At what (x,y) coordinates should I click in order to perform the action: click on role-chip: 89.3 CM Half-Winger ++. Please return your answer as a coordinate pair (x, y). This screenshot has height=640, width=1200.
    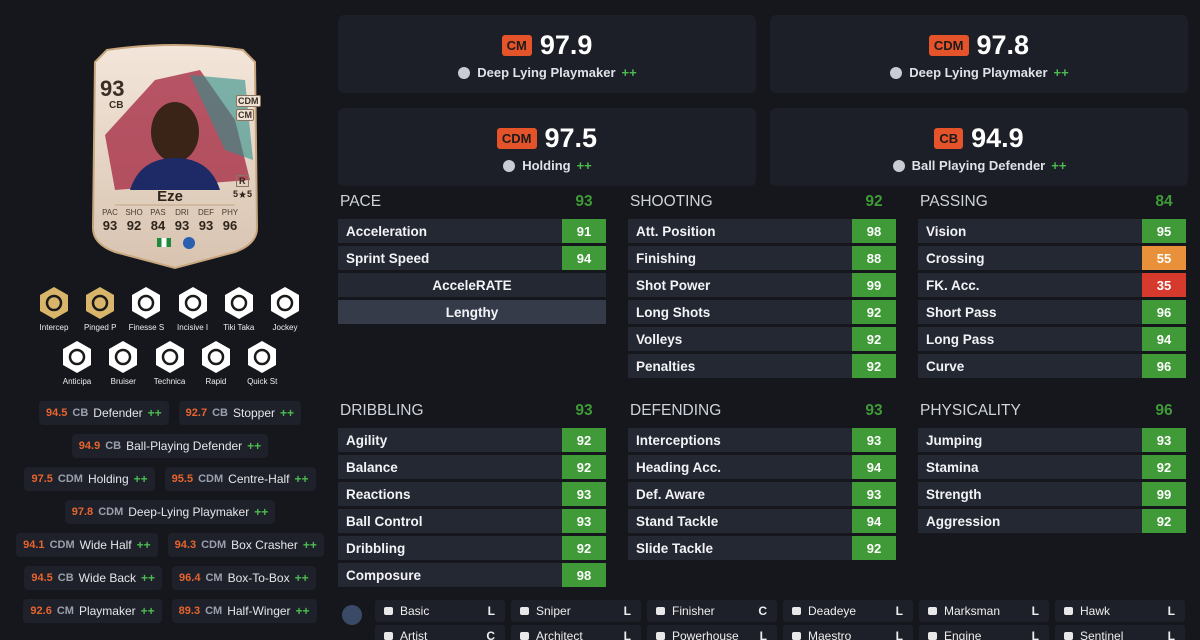
    Looking at the image, I should click on (244, 611).